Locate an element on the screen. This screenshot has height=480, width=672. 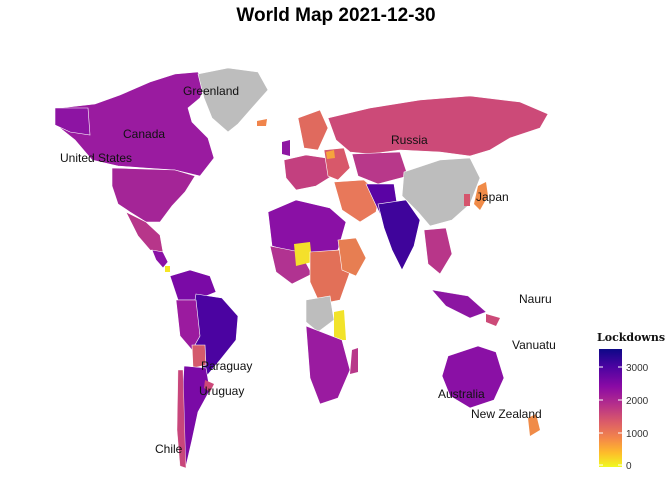
legend-colorbar is located at coordinates (610, 408).